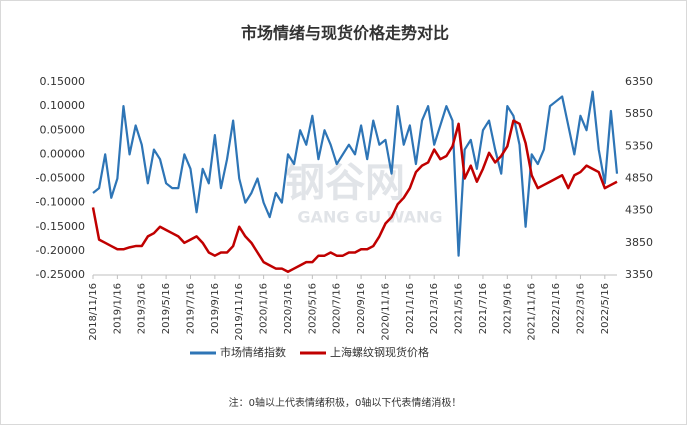 The height and width of the screenshot is (425, 687). Describe the element at coordinates (639, 210) in the screenshot. I see `y2-tick-label: 4350` at that location.